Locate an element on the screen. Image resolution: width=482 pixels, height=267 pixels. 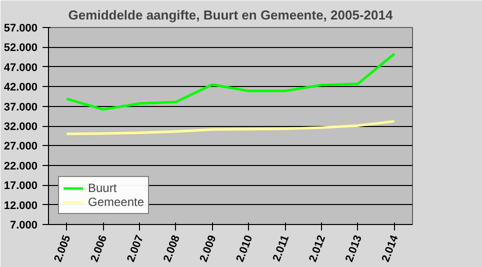
legend-label: Buurt is located at coordinates (102, 188).